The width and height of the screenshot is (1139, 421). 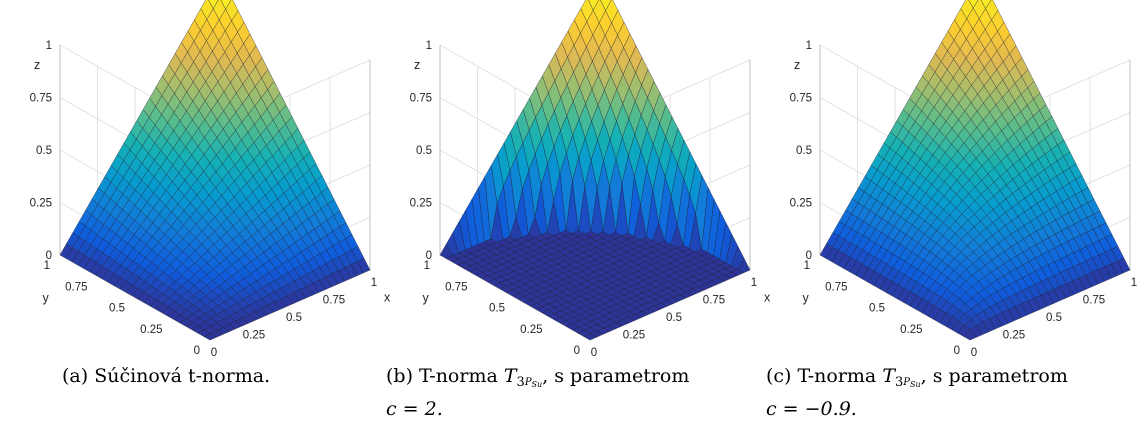 I want to click on caption-c-subscript: 3, so click(x=899, y=382).